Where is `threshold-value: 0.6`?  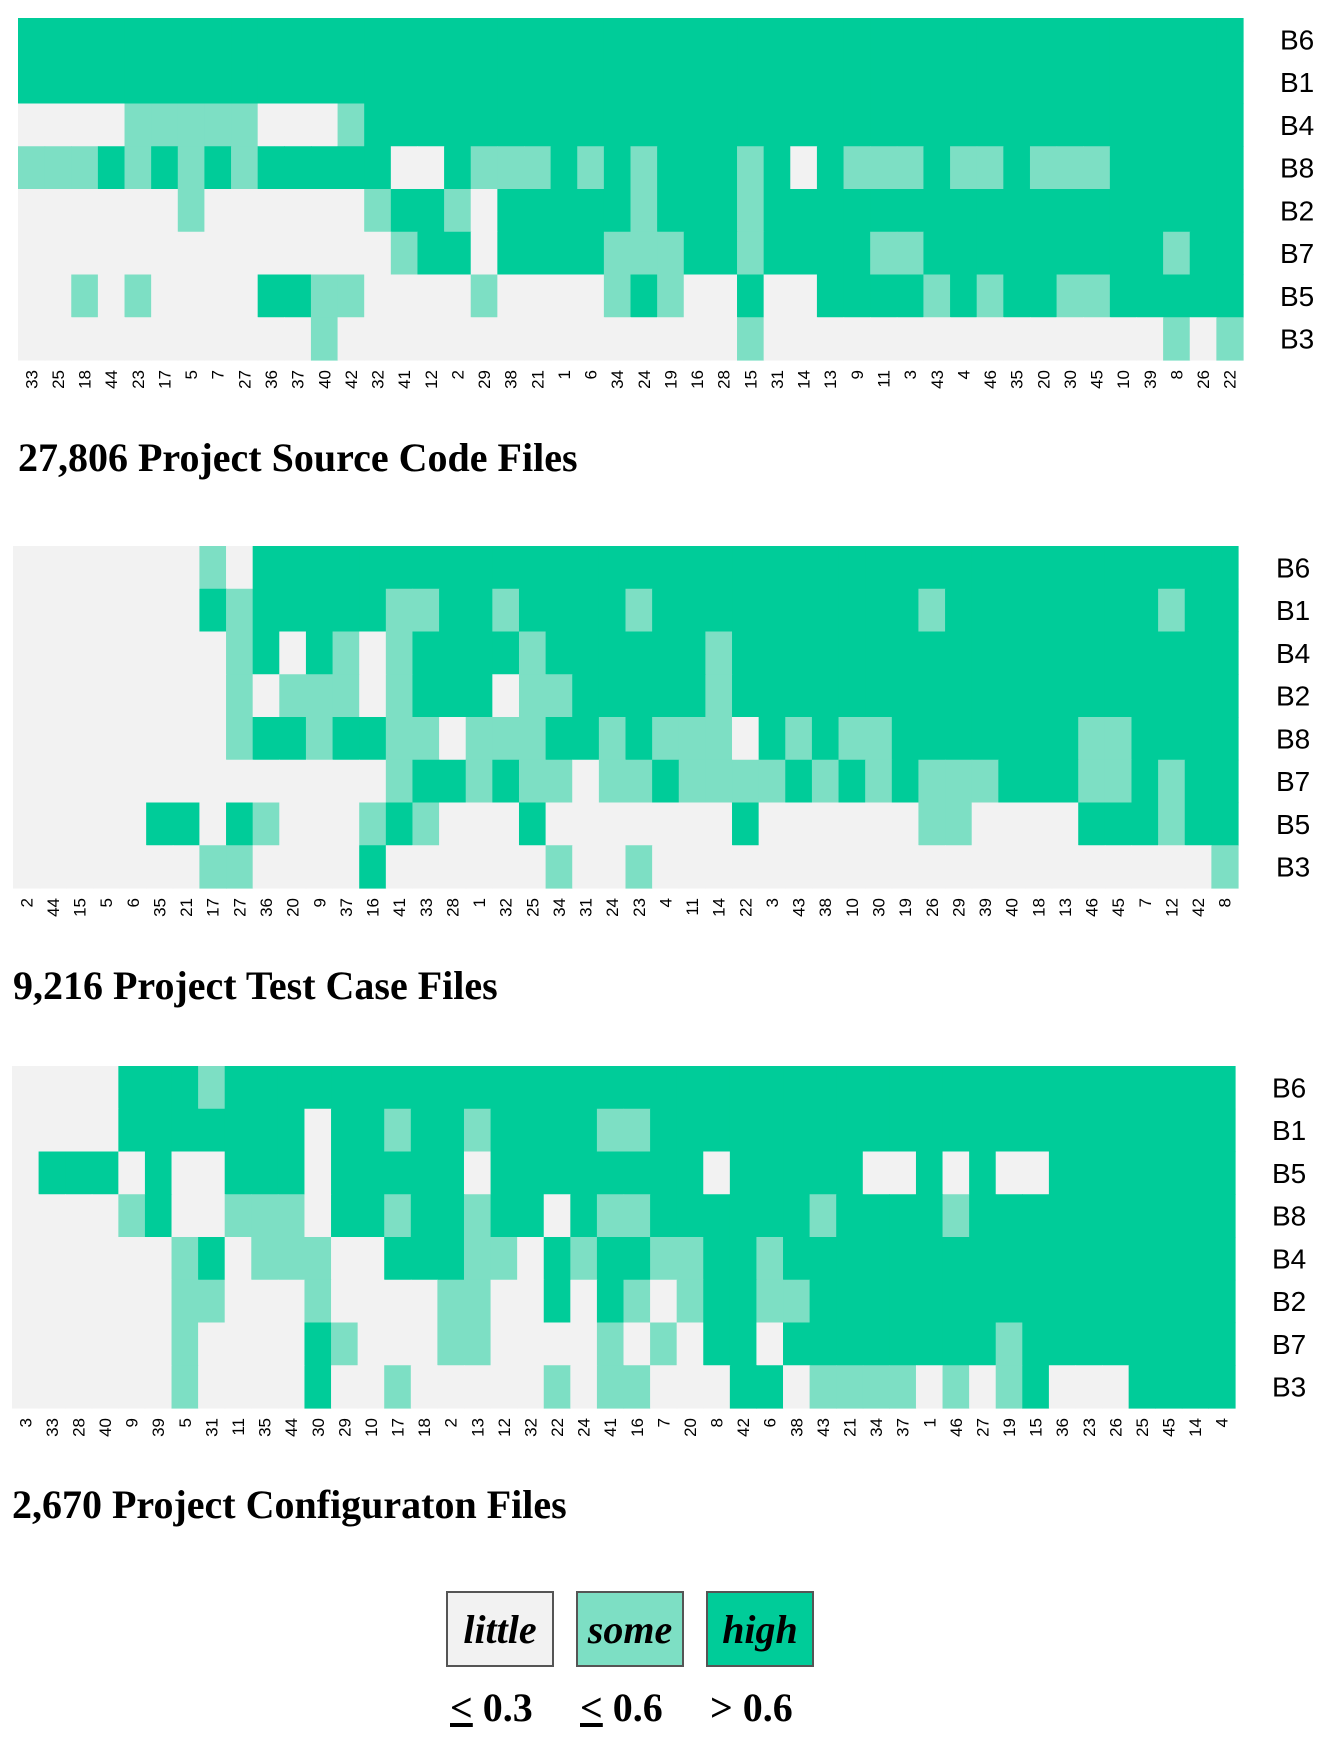
threshold-value: 0.6 is located at coordinates (762, 1707).